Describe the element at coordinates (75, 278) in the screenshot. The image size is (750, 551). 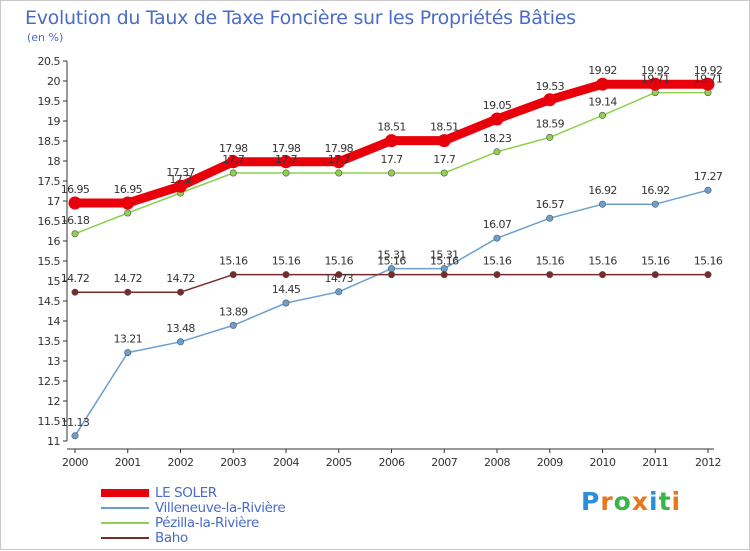
I see `data-label: 14.72` at that location.